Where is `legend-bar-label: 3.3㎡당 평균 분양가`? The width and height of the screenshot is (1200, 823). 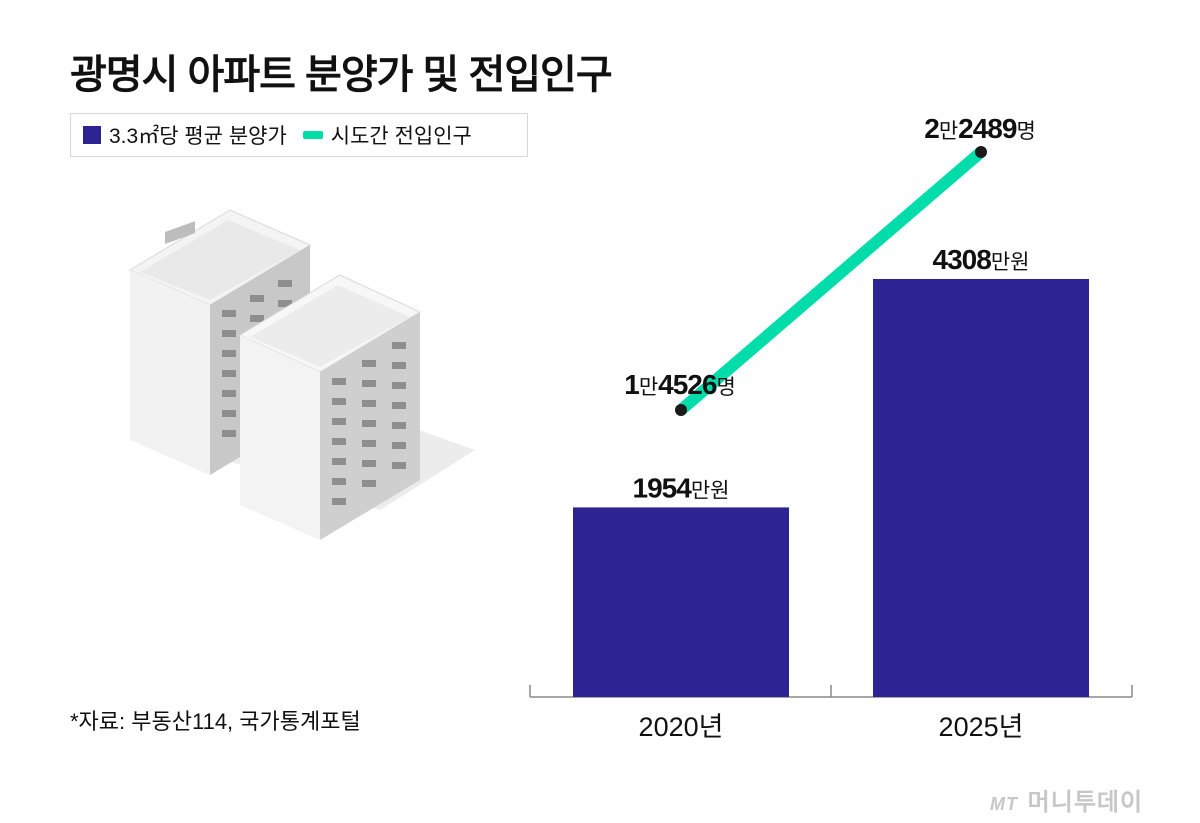 legend-bar-label: 3.3㎡당 평균 분양가 is located at coordinates (198, 136).